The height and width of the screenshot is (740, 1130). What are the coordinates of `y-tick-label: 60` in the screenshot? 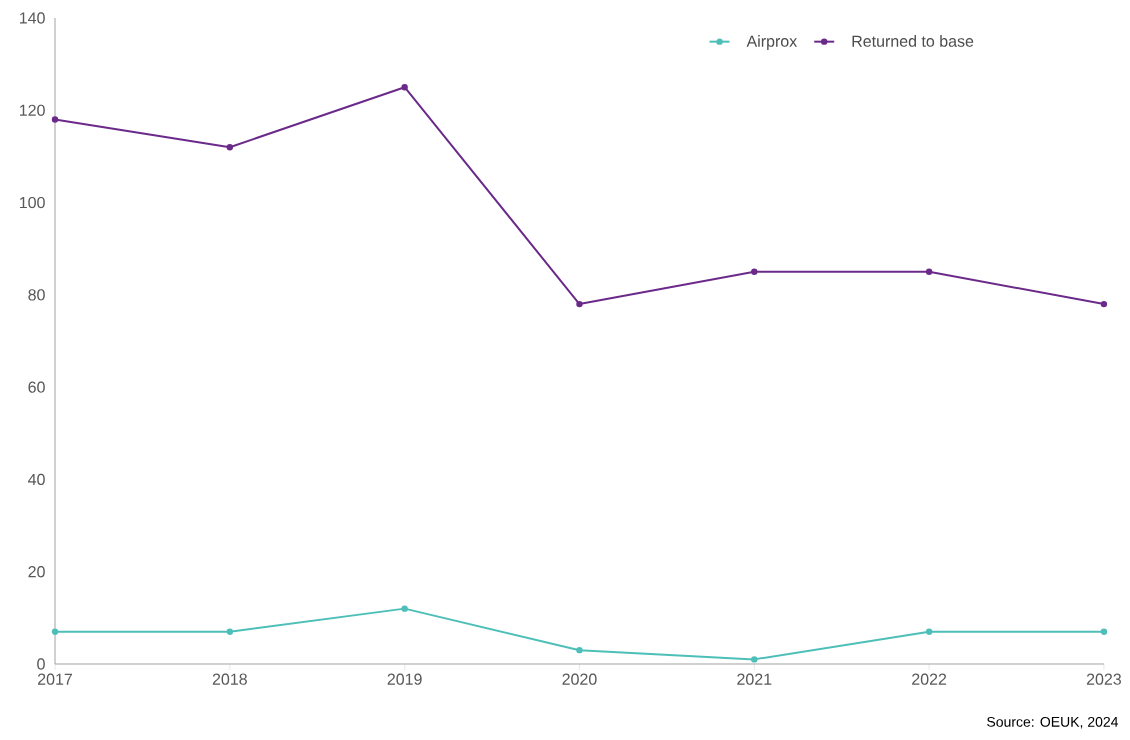 It's located at (36, 387).